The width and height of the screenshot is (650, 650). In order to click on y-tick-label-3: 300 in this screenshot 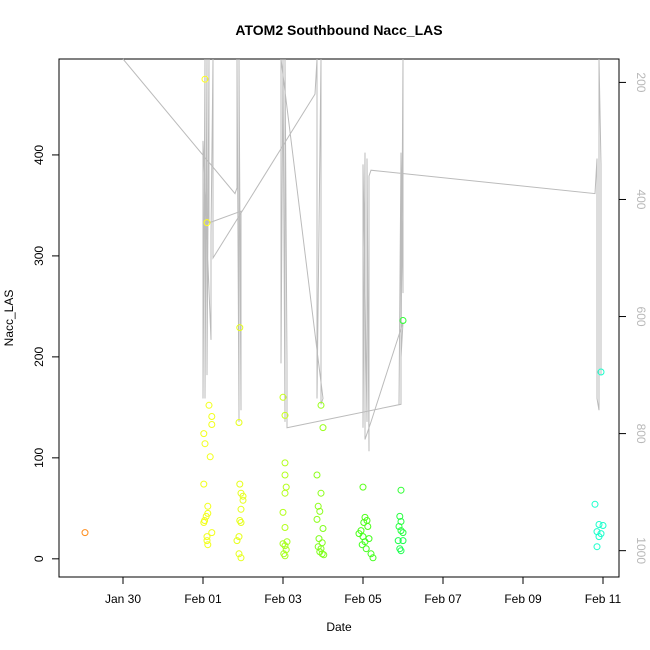, I will do `click(39, 256)`.